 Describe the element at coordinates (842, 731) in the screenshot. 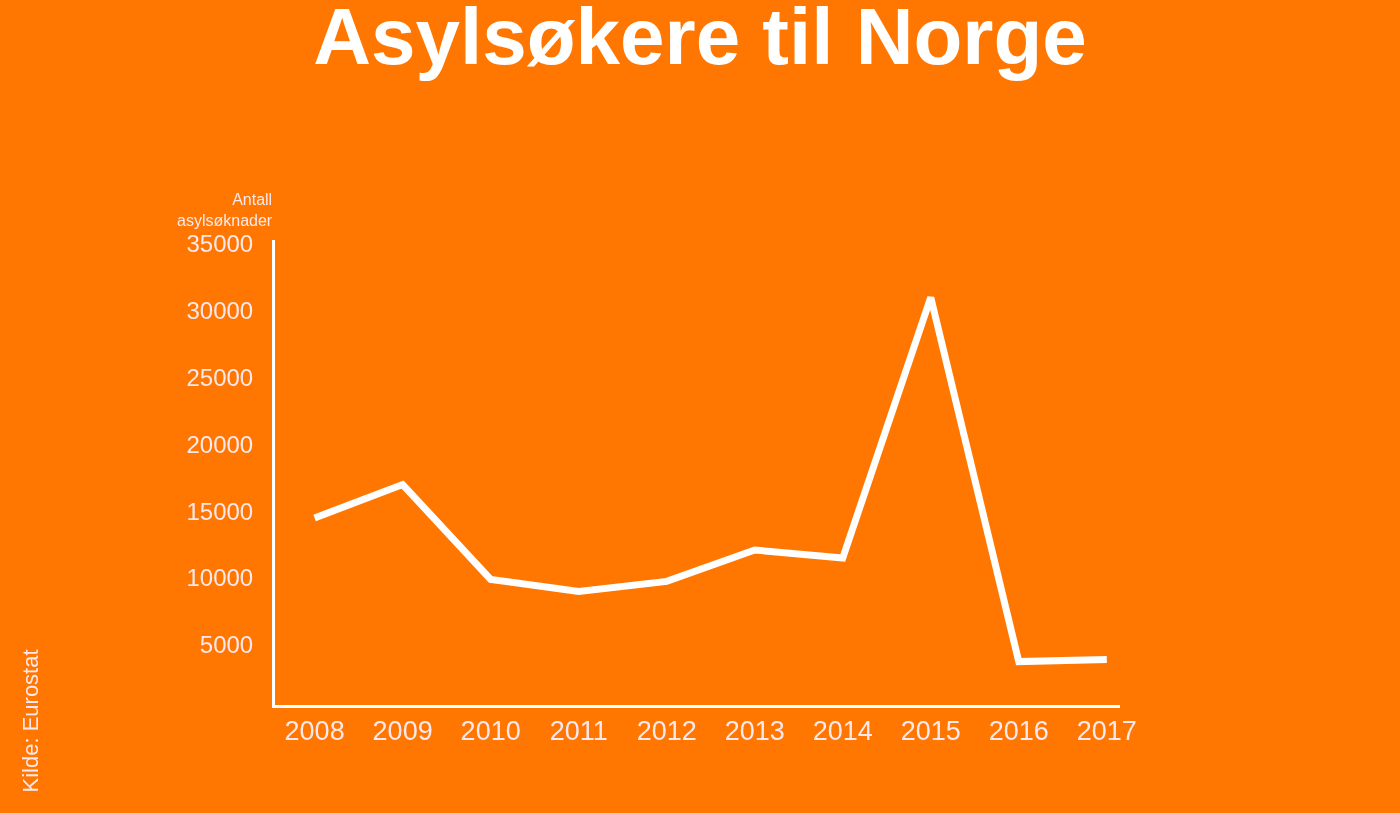

I see `x-tick-label: 2014` at that location.